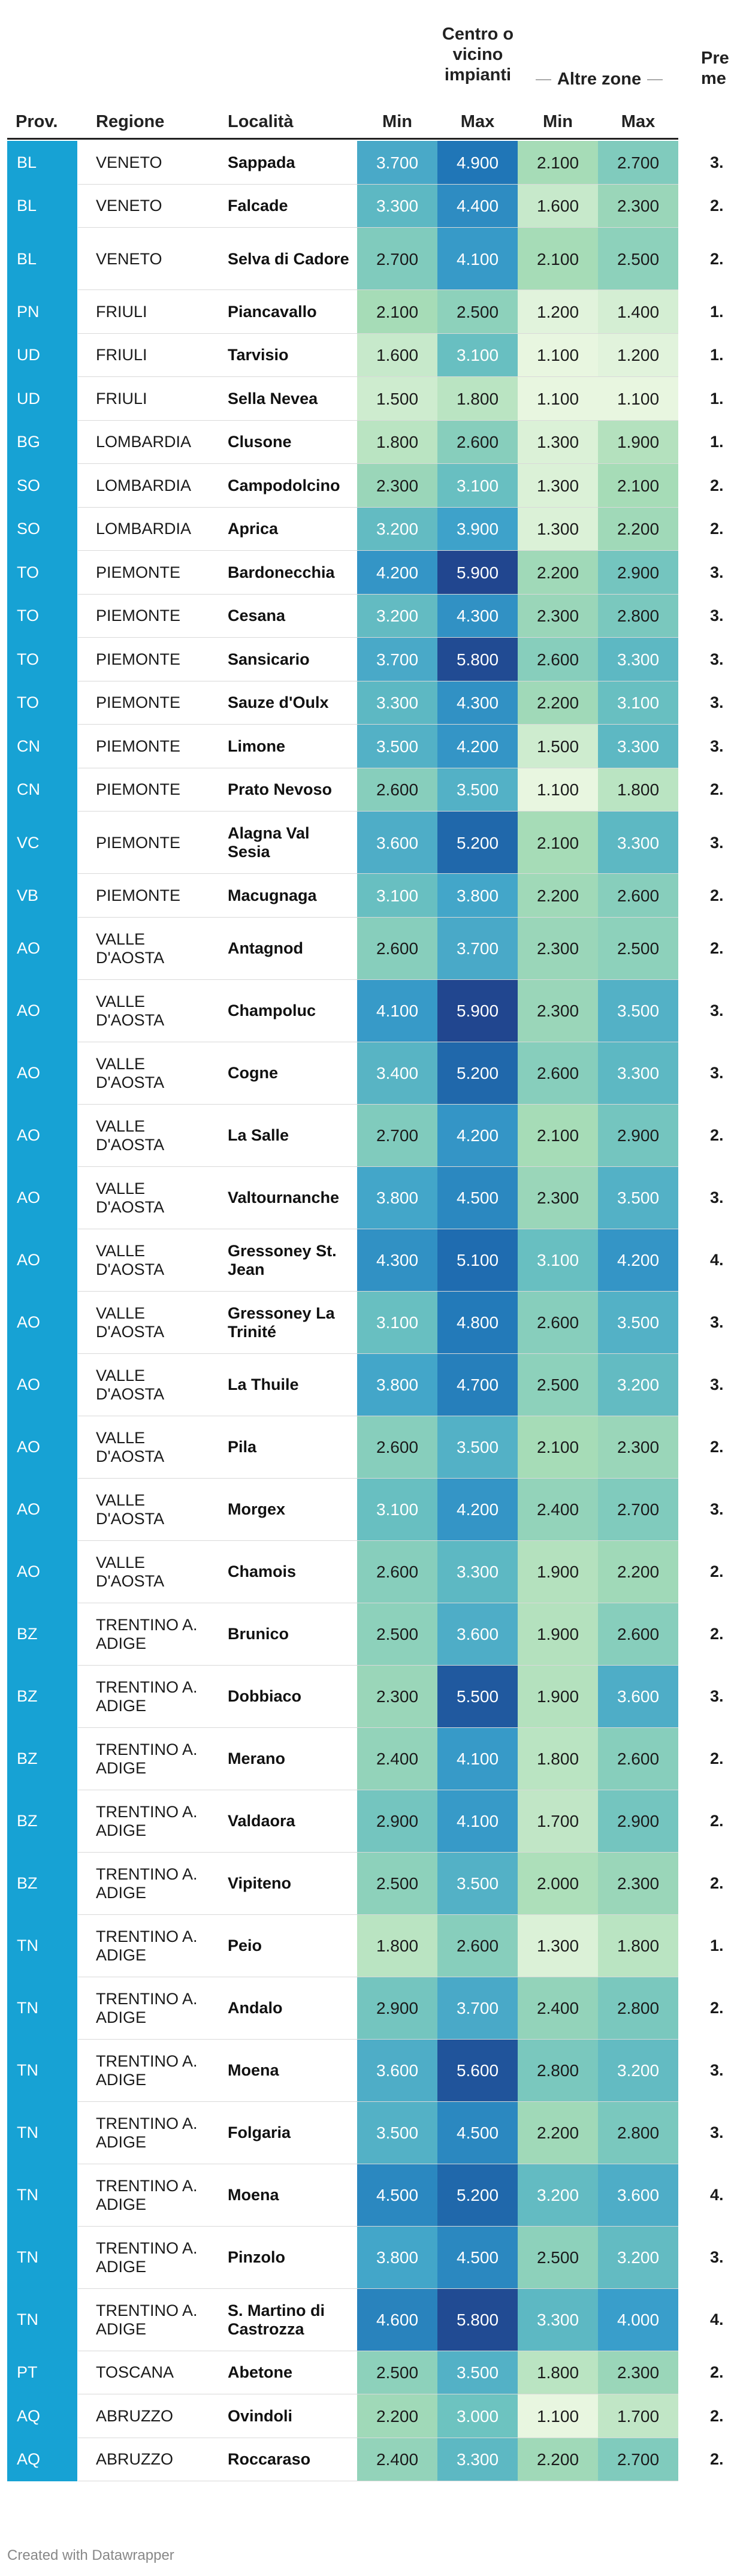  What do you see at coordinates (477, 54) in the screenshot?
I see `header-centro-vicino-impianti: Centro o vicino impianti` at bounding box center [477, 54].